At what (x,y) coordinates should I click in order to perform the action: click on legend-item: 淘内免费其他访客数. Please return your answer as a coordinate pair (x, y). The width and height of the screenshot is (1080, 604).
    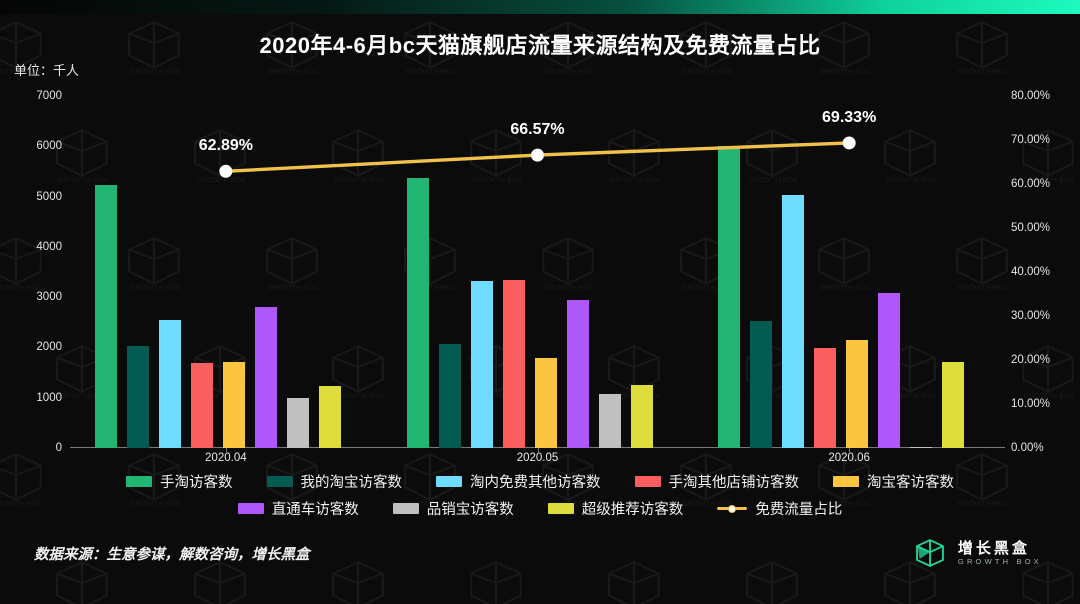
    Looking at the image, I should click on (518, 481).